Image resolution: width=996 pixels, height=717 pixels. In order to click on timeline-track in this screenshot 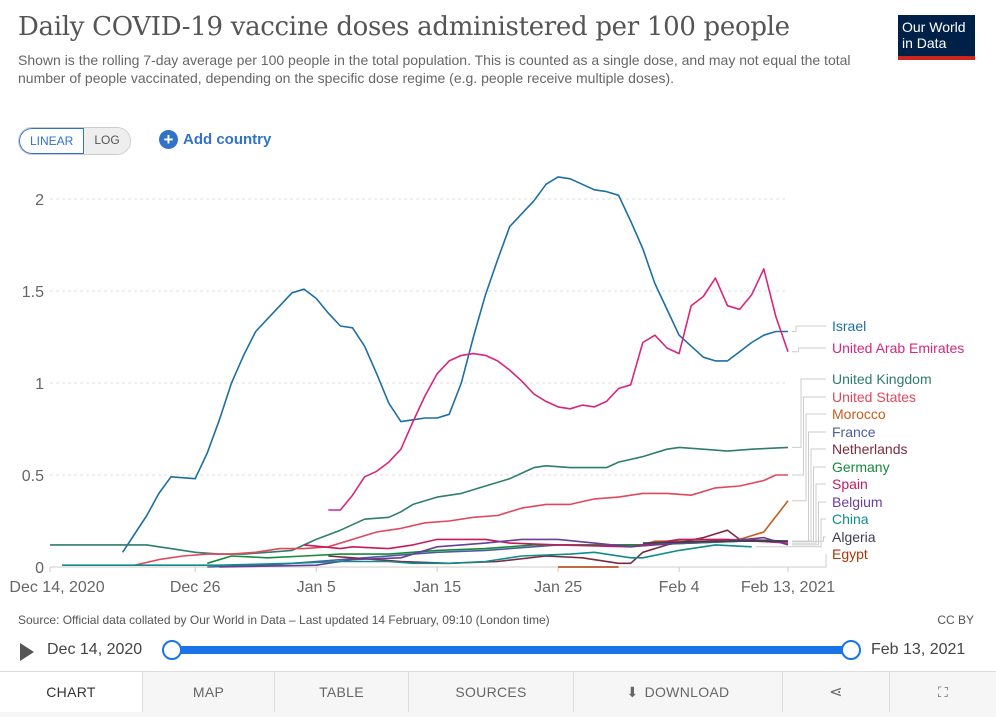, I will do `click(512, 650)`.